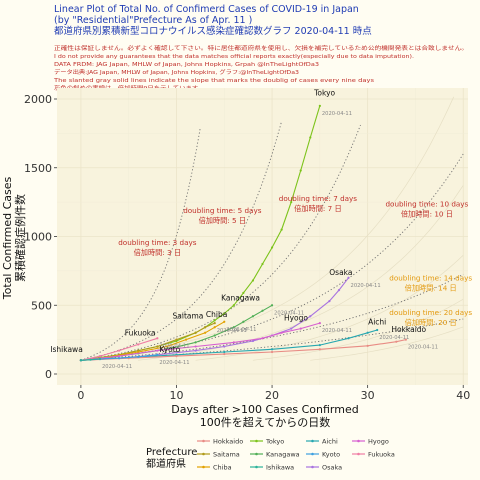  I want to click on series-line-chiba, so click(152, 341).